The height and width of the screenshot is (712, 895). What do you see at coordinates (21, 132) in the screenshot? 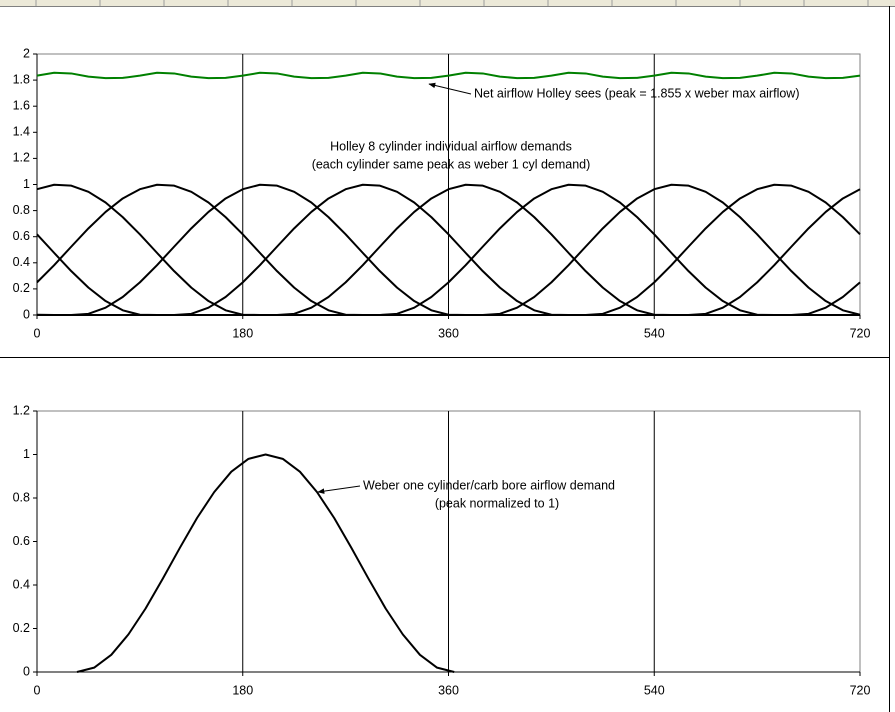
I see `y-tick-label: 1.4` at bounding box center [21, 132].